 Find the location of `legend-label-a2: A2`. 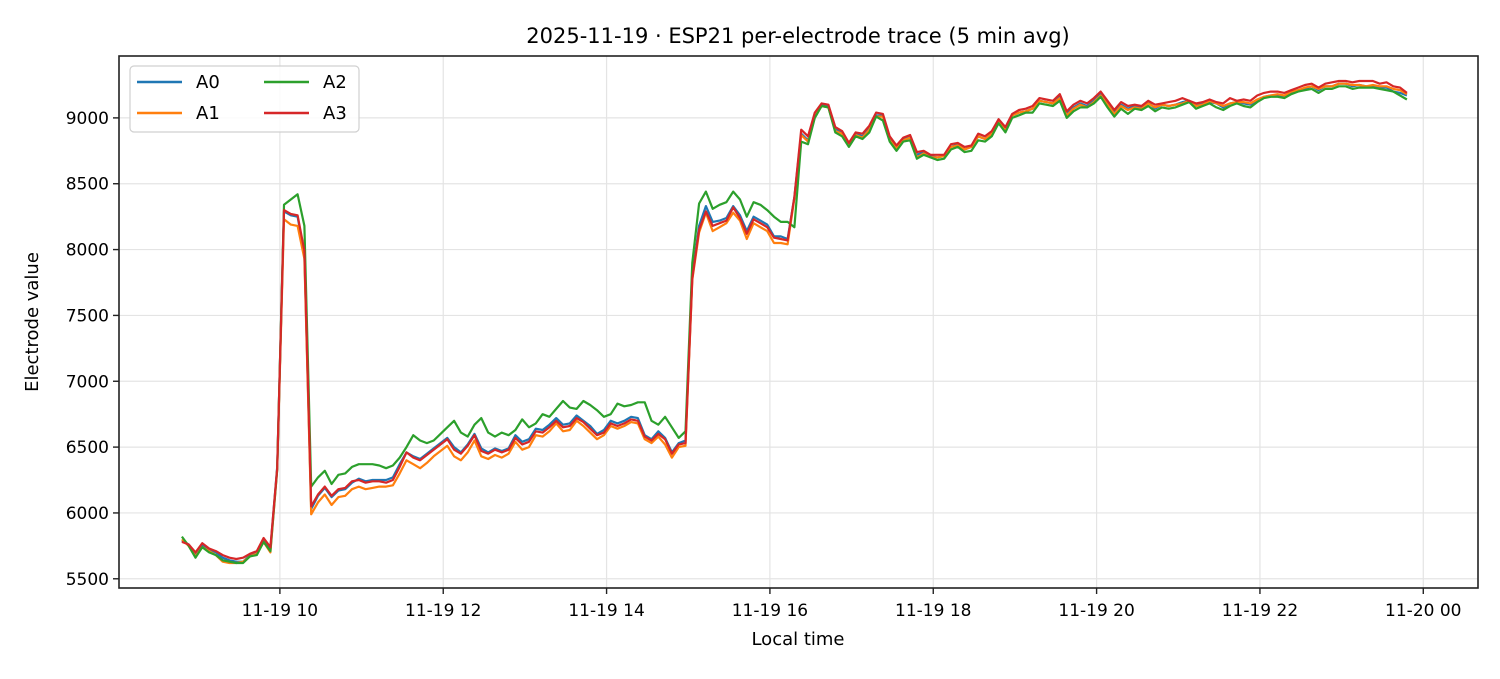

legend-label-a2: A2 is located at coordinates (335, 82).